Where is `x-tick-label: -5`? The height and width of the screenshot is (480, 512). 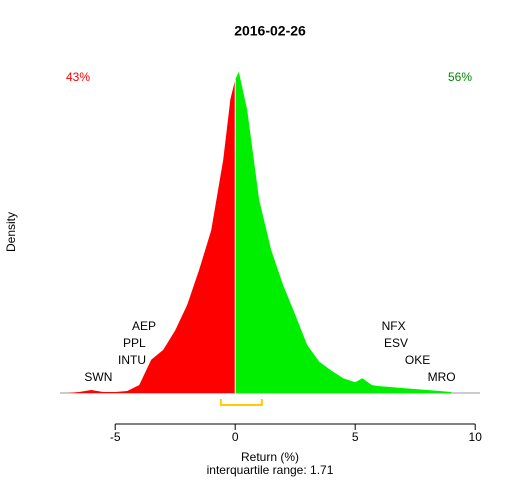 x-tick-label: -5 is located at coordinates (115, 437).